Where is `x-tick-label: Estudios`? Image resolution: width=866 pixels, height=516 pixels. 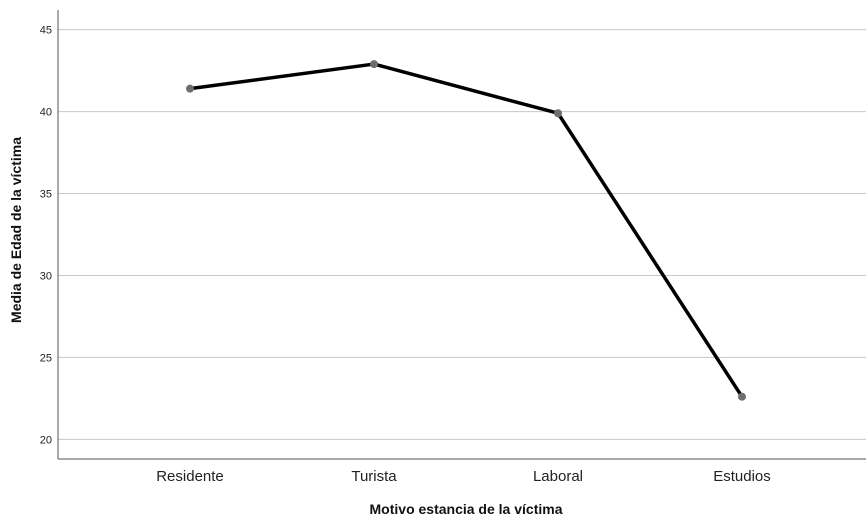 x-tick-label: Estudios is located at coordinates (742, 476).